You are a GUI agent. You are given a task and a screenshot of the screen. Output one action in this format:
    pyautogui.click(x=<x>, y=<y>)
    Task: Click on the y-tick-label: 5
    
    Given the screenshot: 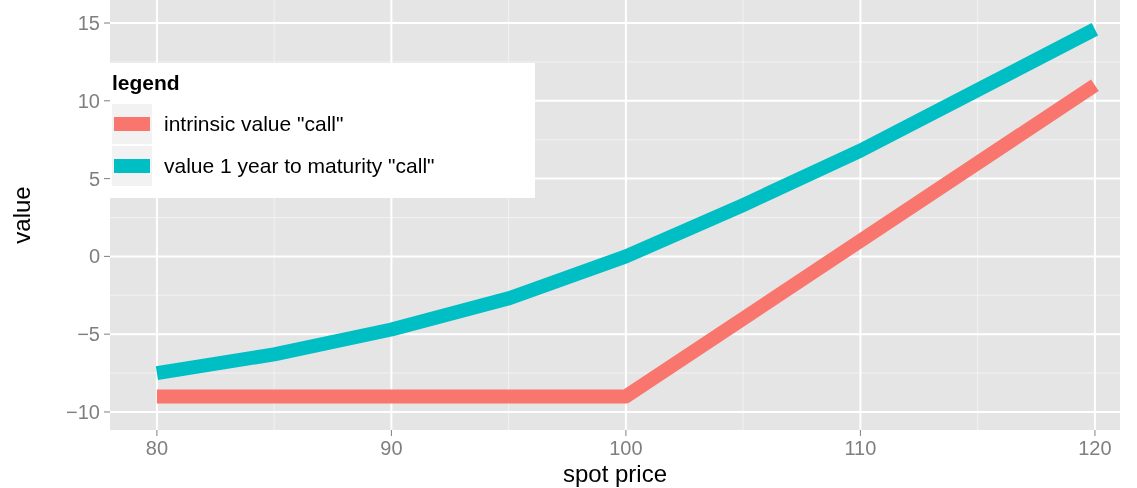 What is the action you would take?
    pyautogui.click(x=94, y=178)
    